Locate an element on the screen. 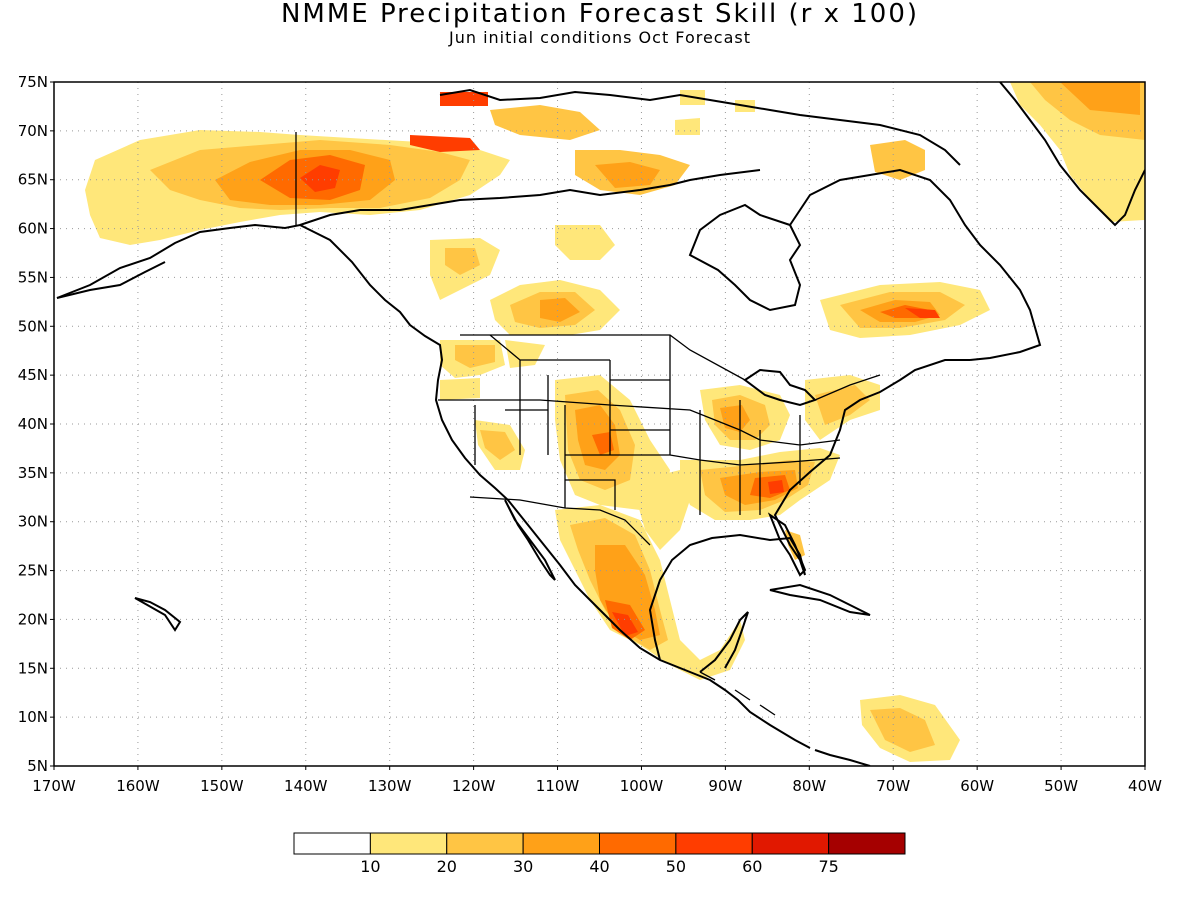  longitude-label: 90W is located at coordinates (725, 786).